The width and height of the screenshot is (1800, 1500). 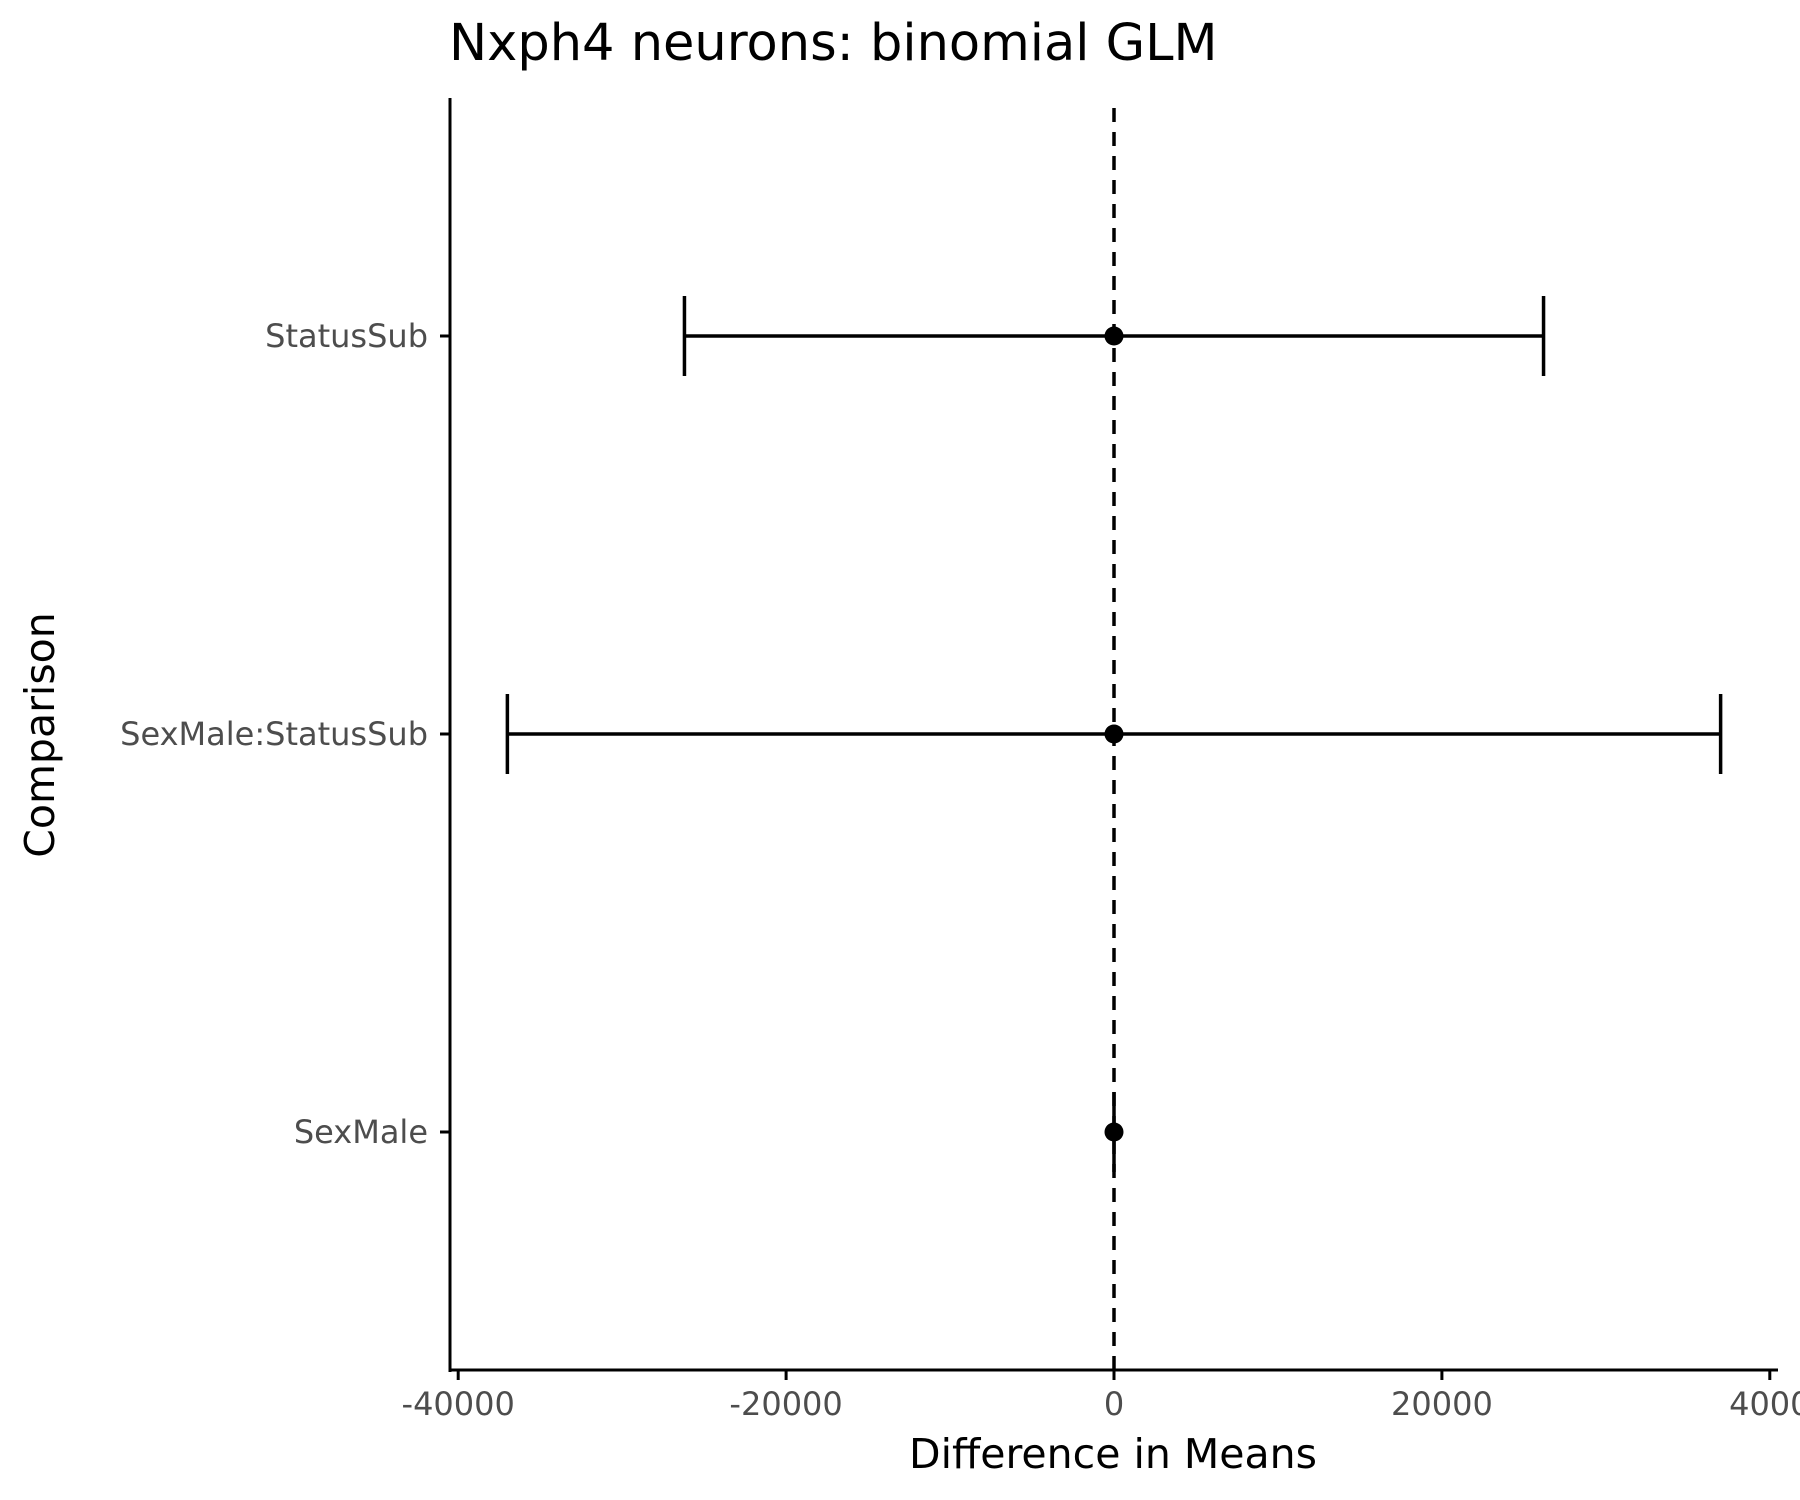 I want to click on y-tick-label: StatusSub, so click(x=346, y=336).